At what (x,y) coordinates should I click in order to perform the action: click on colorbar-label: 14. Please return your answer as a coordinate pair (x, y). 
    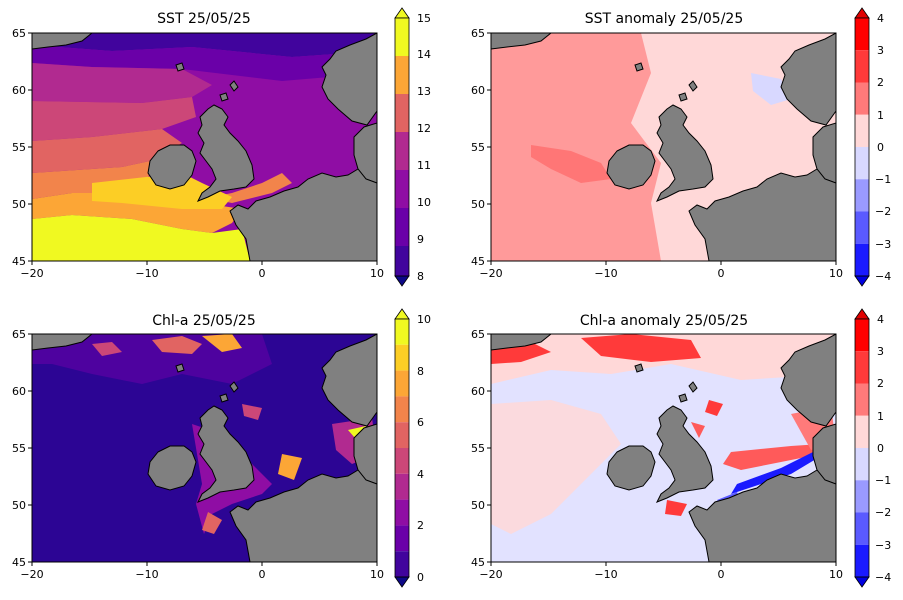
    Looking at the image, I should click on (424, 54).